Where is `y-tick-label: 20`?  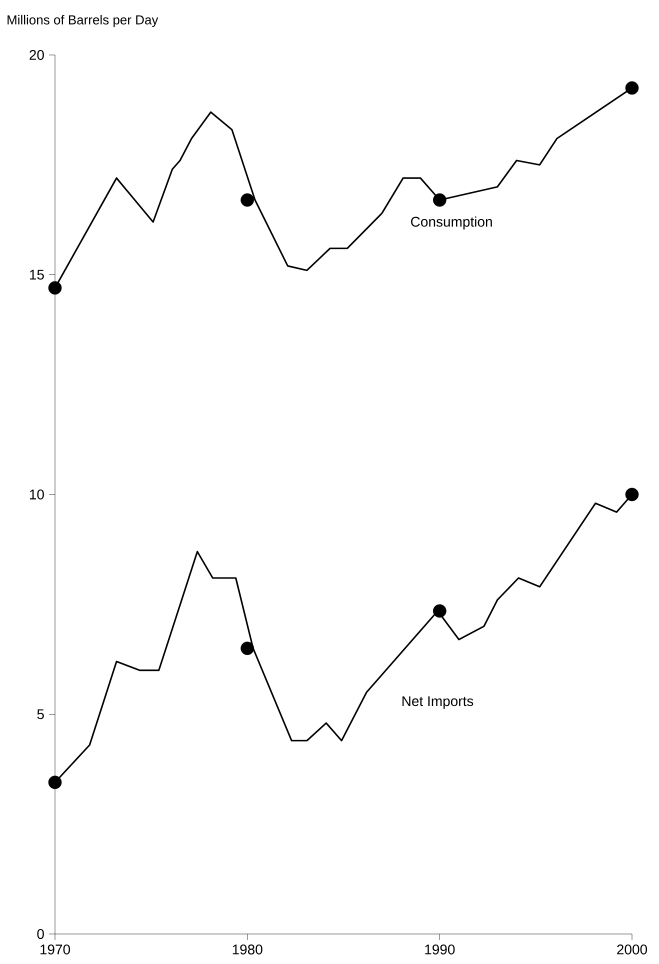 y-tick-label: 20 is located at coordinates (37, 55).